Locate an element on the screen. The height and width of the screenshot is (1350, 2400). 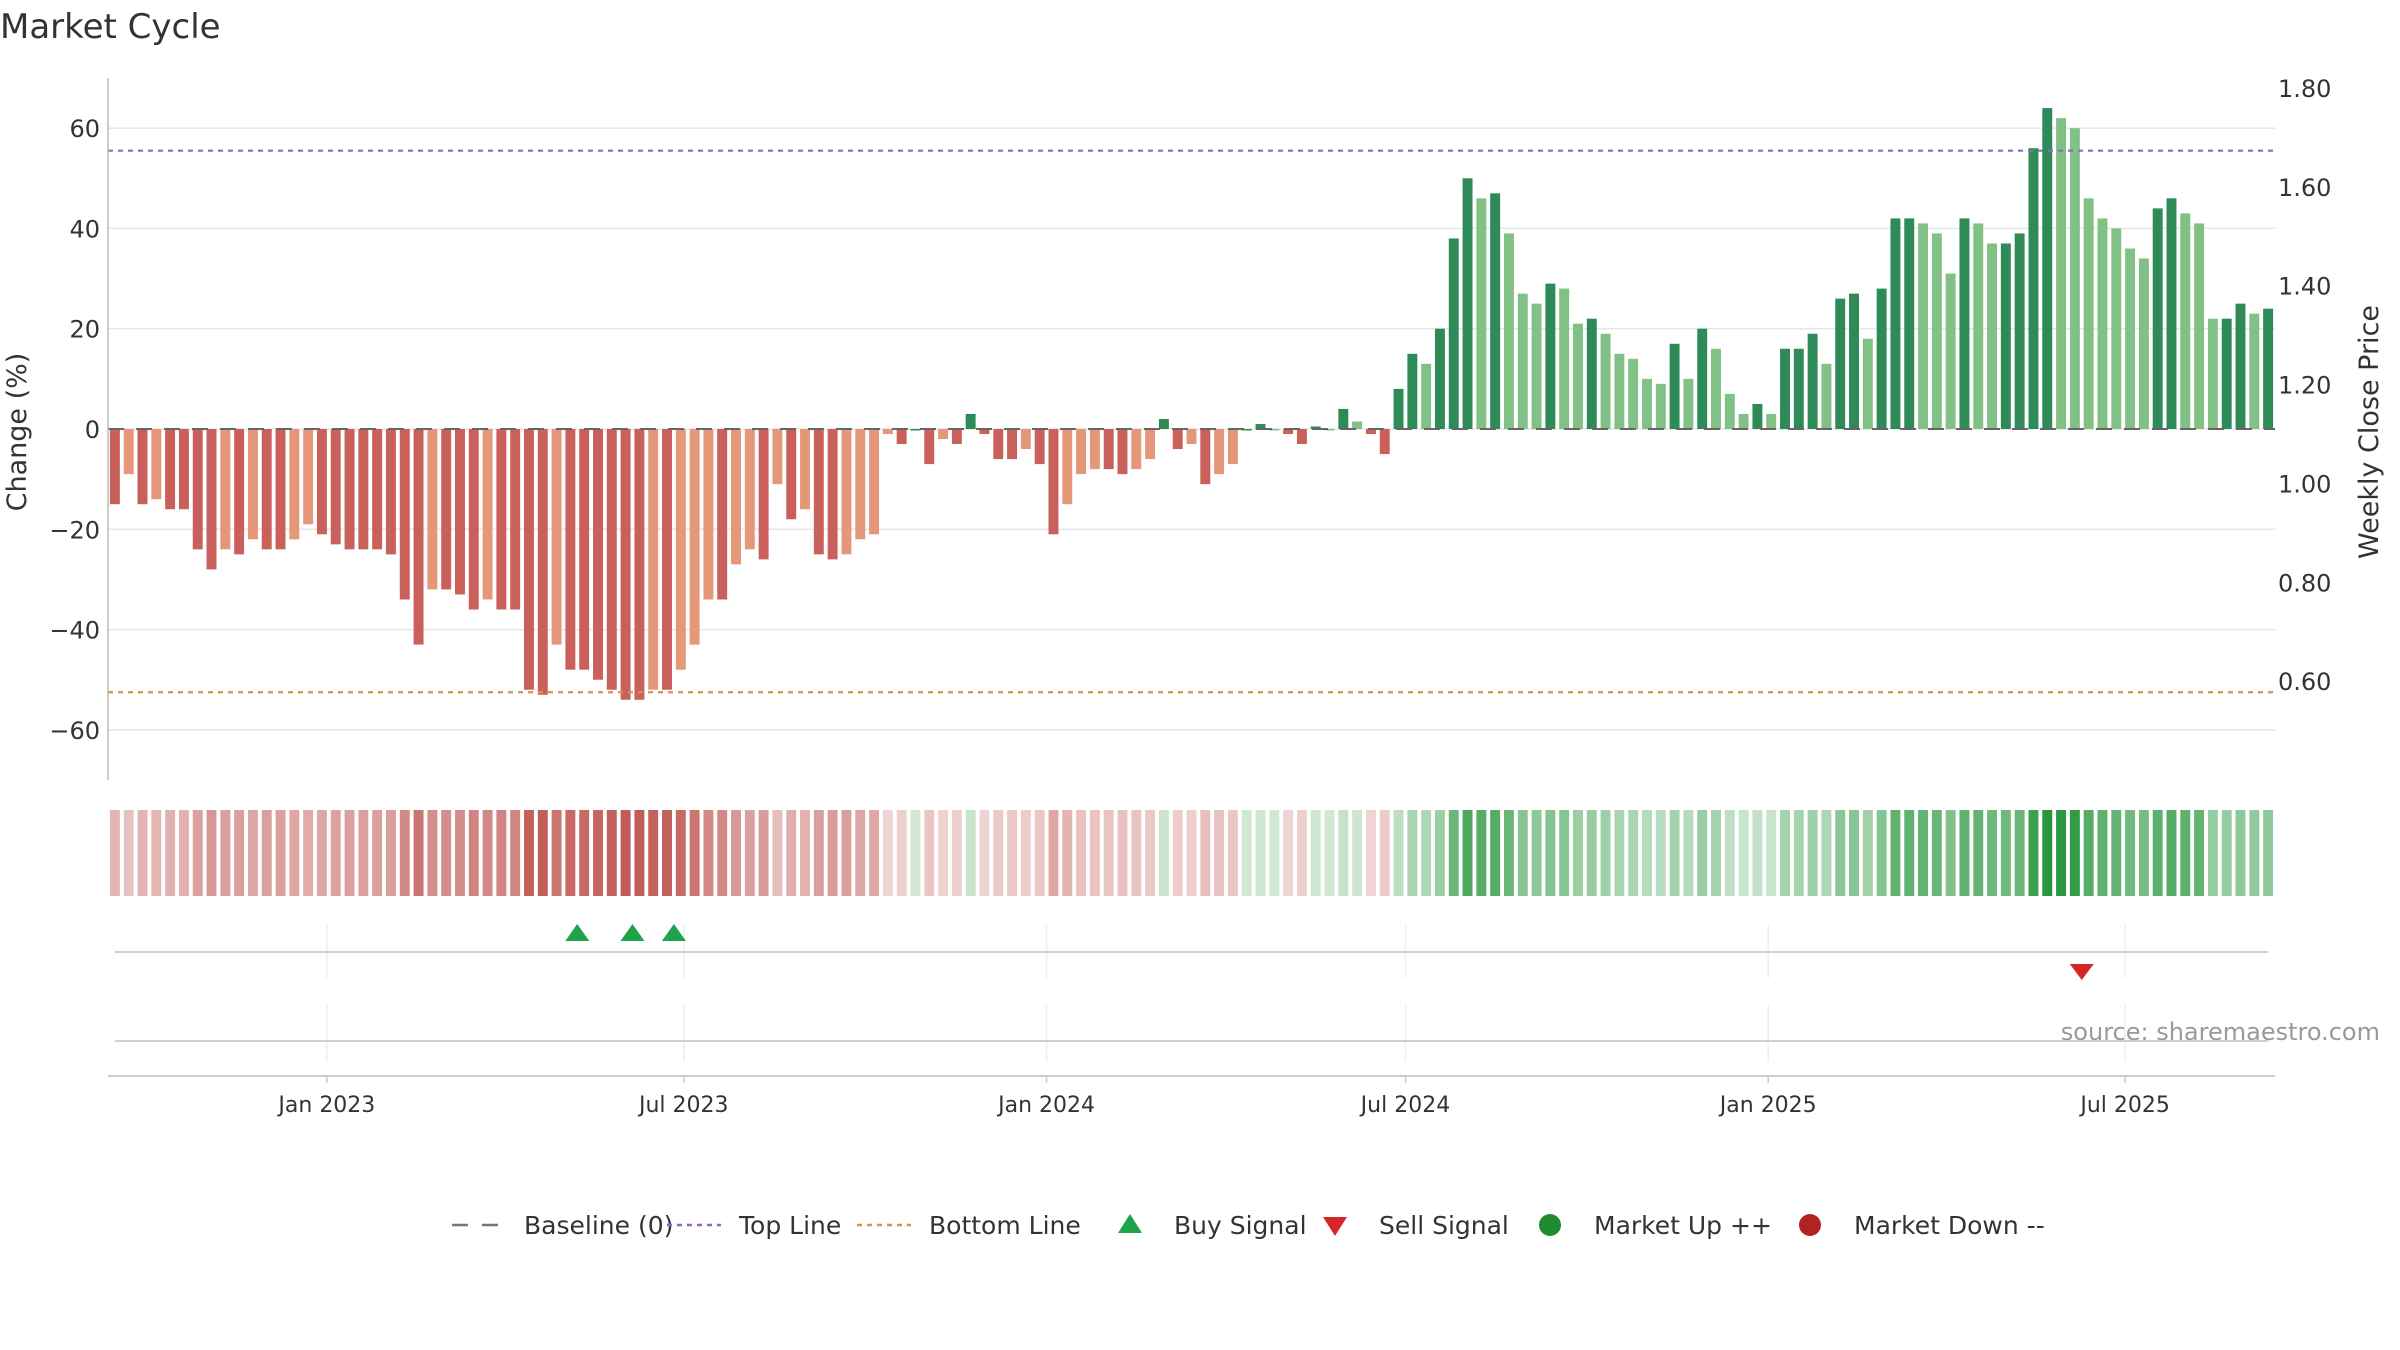
legend-item-buy: Buy Signal is located at coordinates (1212, 1225).